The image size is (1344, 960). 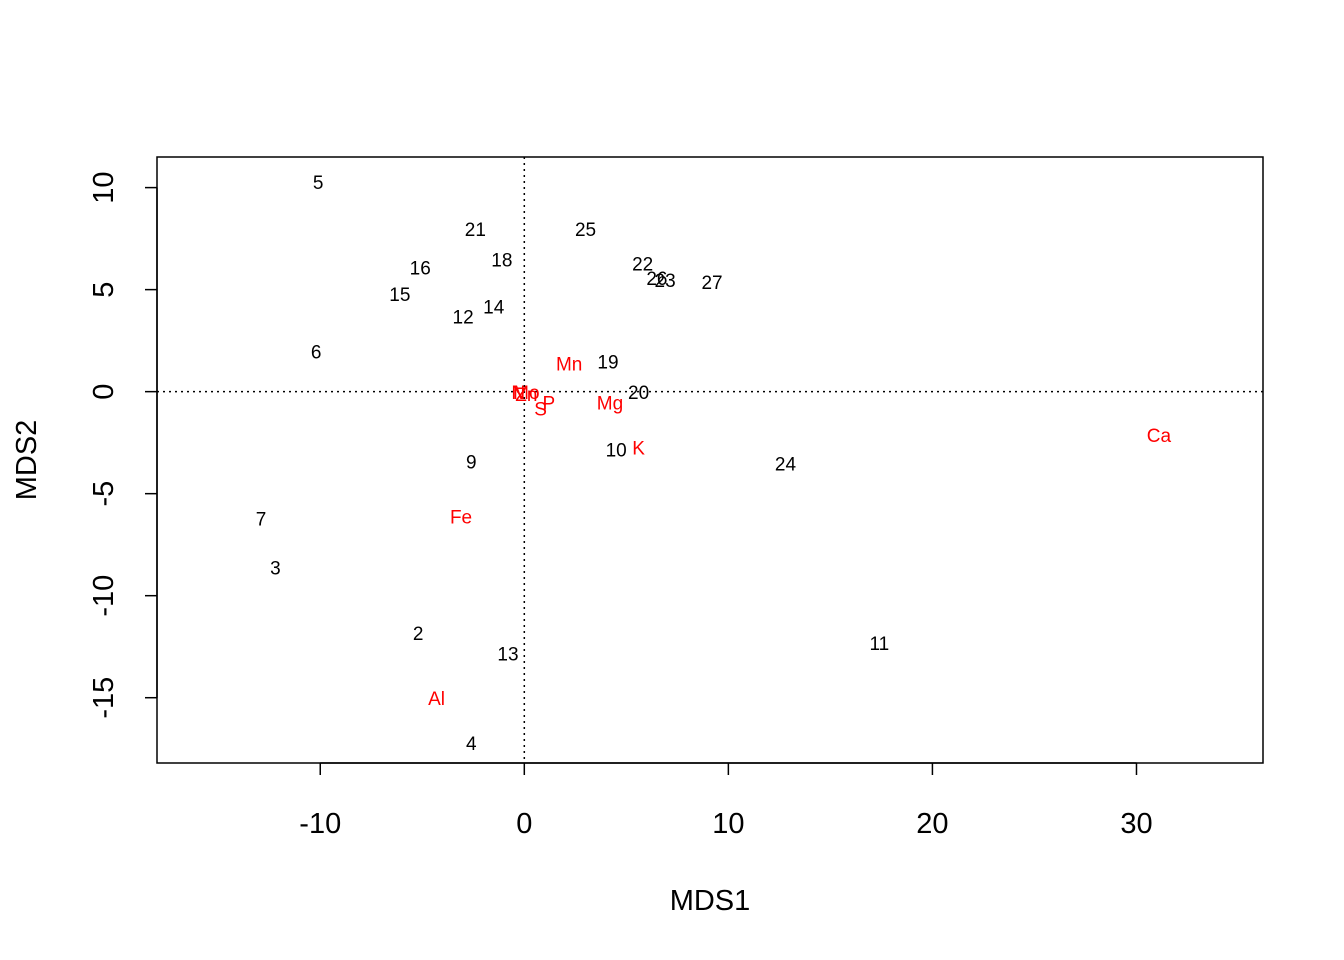 I want to click on site-label: 2, so click(x=418, y=634).